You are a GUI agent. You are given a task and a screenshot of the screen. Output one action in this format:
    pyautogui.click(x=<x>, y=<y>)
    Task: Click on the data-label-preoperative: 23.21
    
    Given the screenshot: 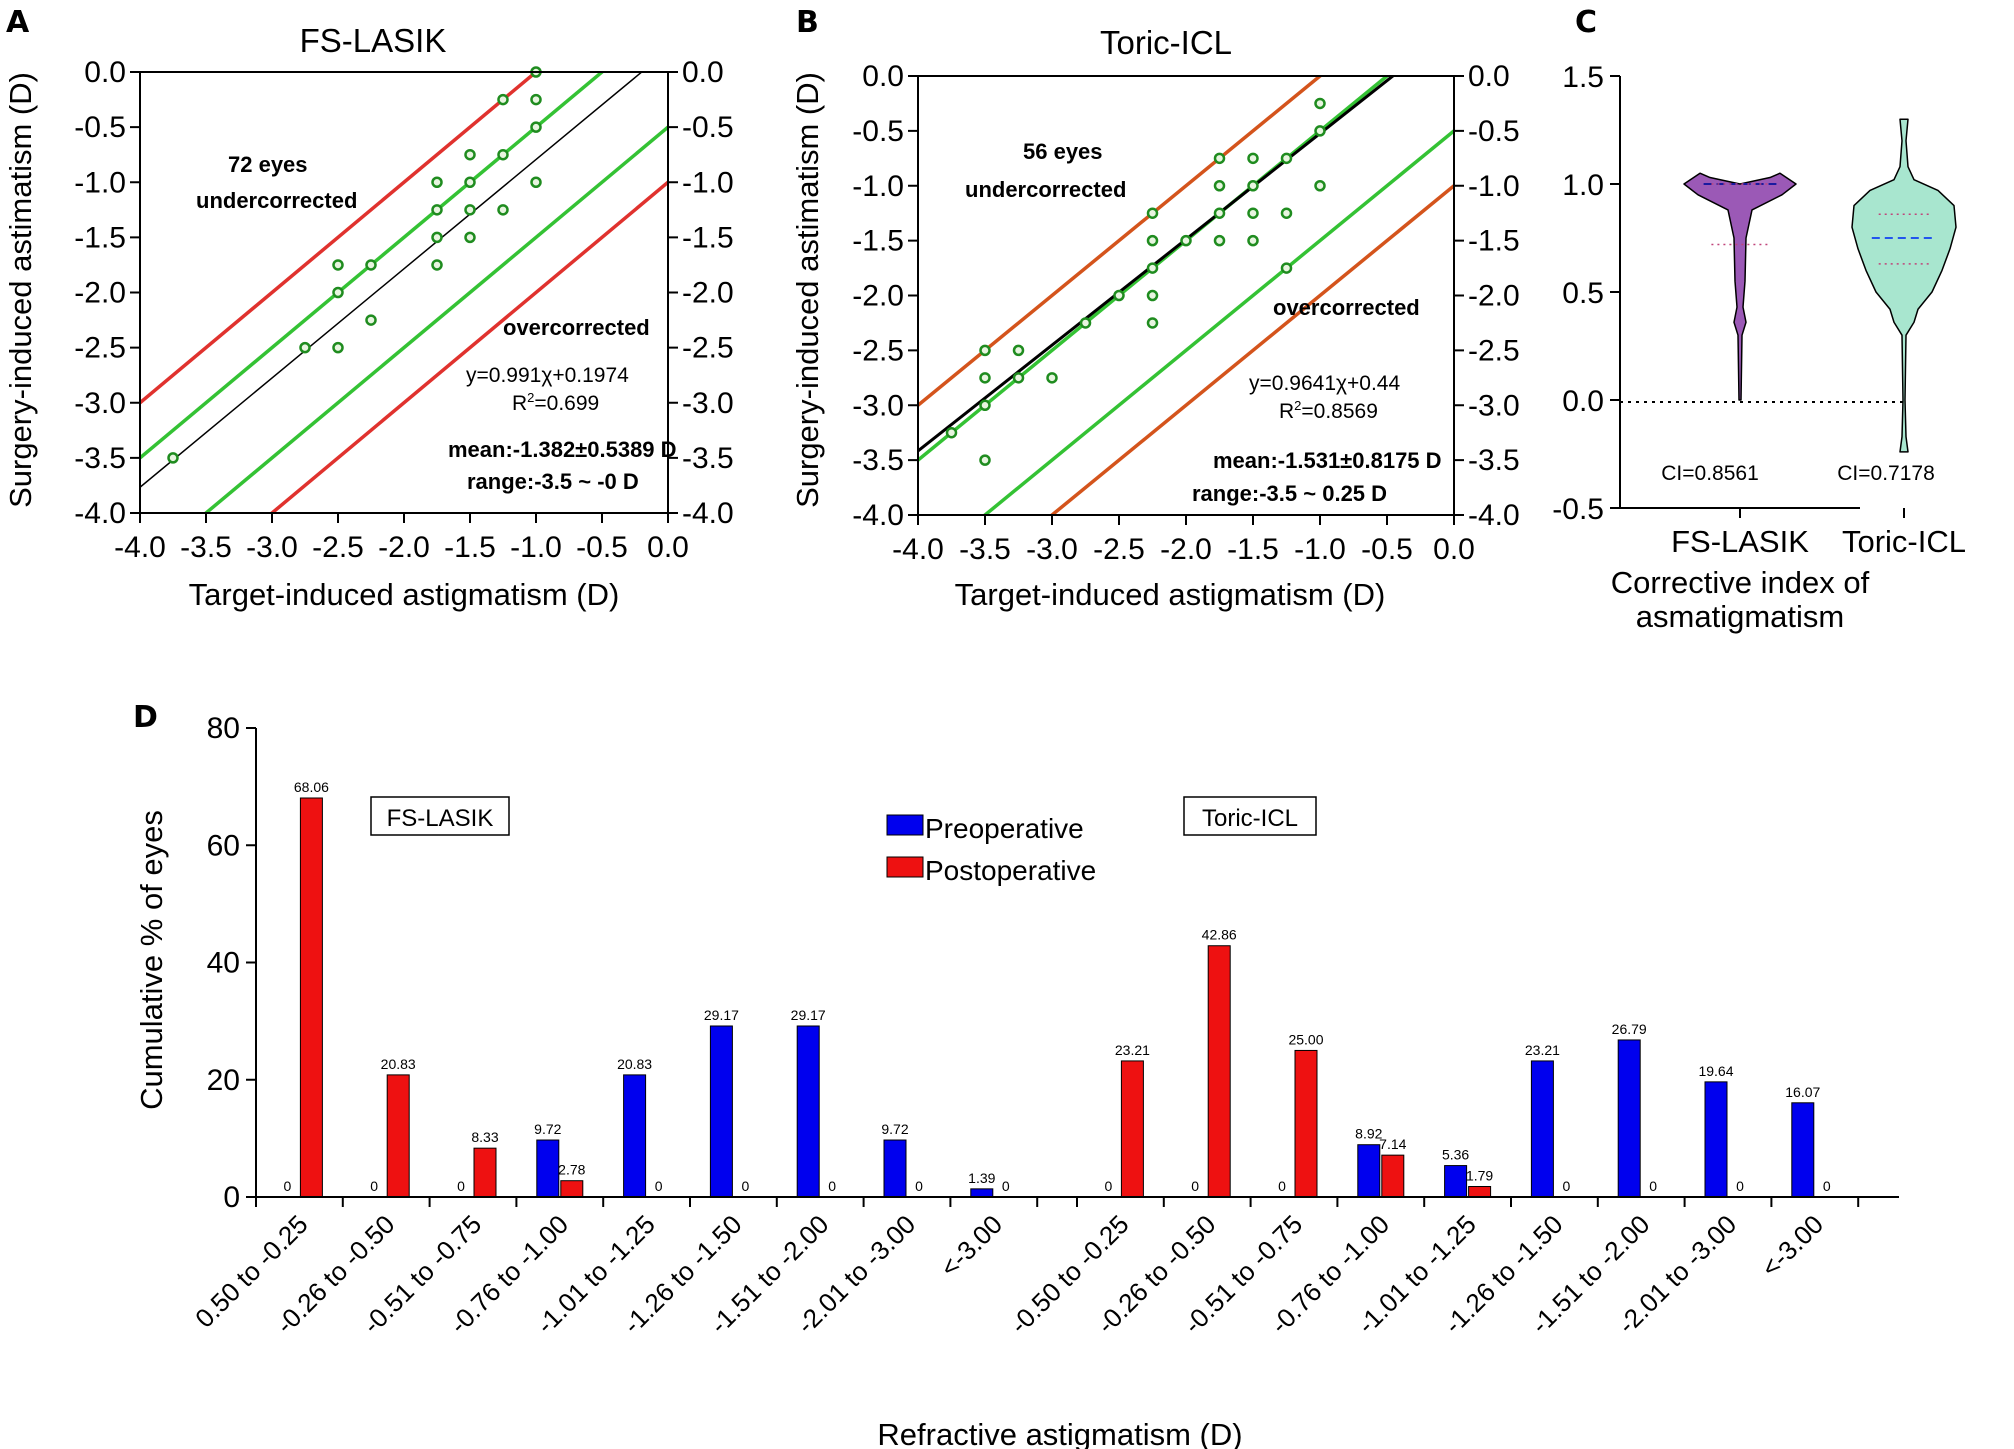 What is the action you would take?
    pyautogui.click(x=1542, y=1050)
    